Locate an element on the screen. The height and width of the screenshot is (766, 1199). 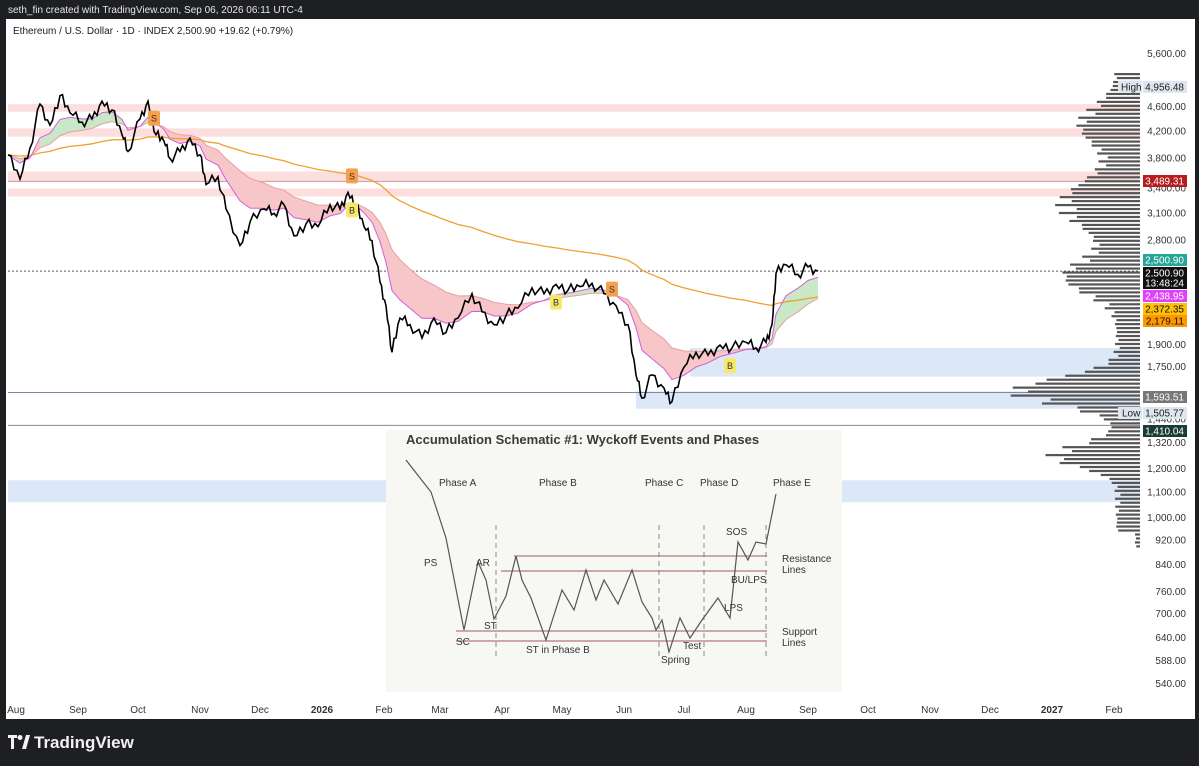
time-tick-label: Nov is located at coordinates (930, 710).